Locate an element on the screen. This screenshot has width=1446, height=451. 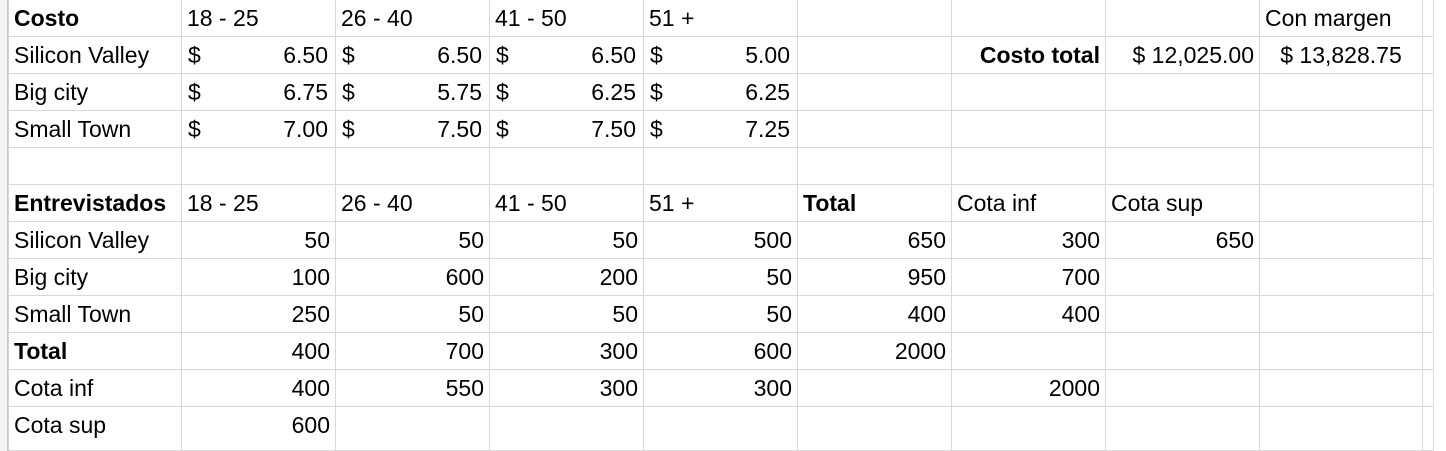
cell-grand-total: 2000 is located at coordinates (875, 351).